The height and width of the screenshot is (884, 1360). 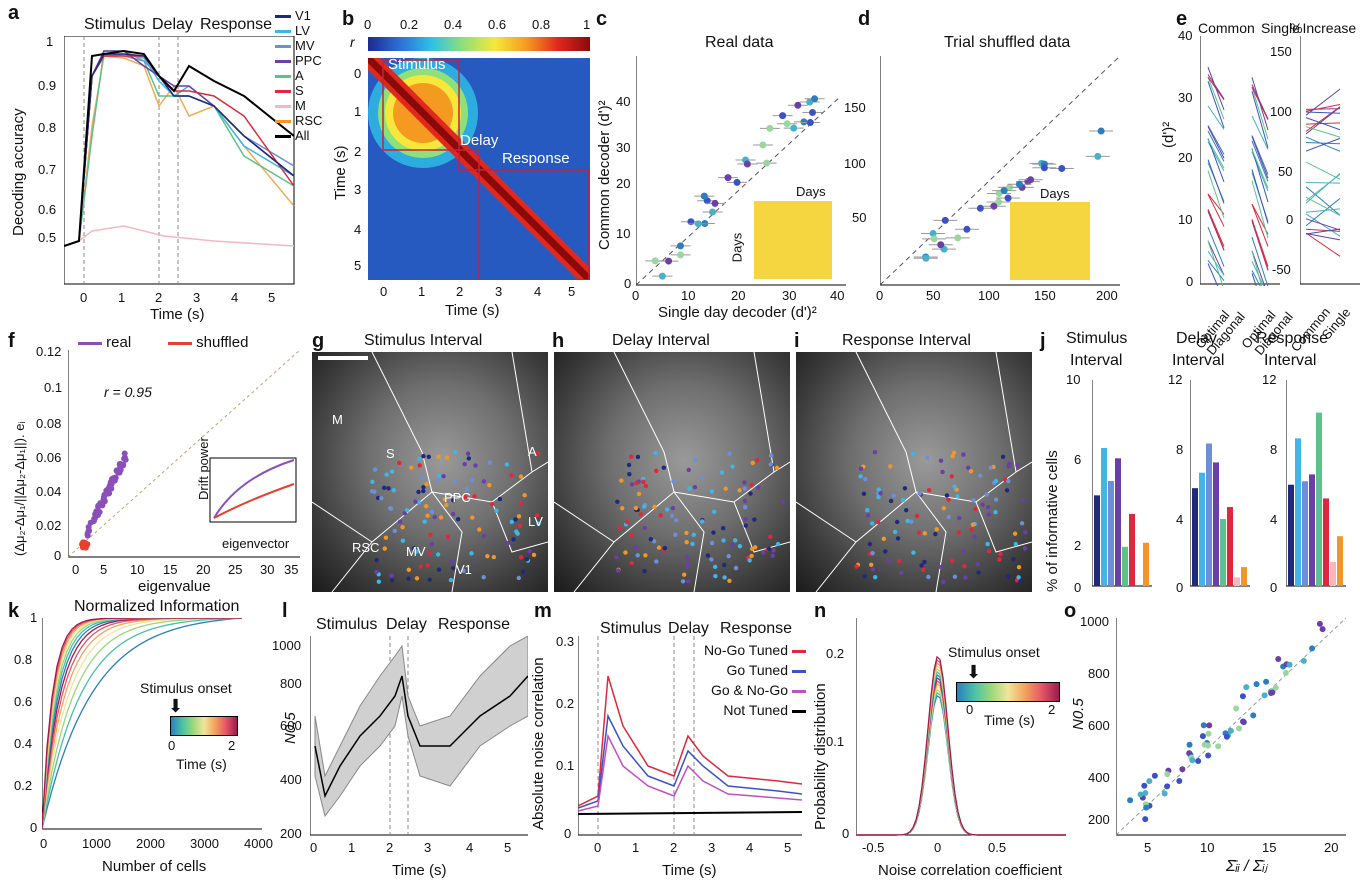 I want to click on n-cbar-tick: 2, so click(x=1052, y=709).